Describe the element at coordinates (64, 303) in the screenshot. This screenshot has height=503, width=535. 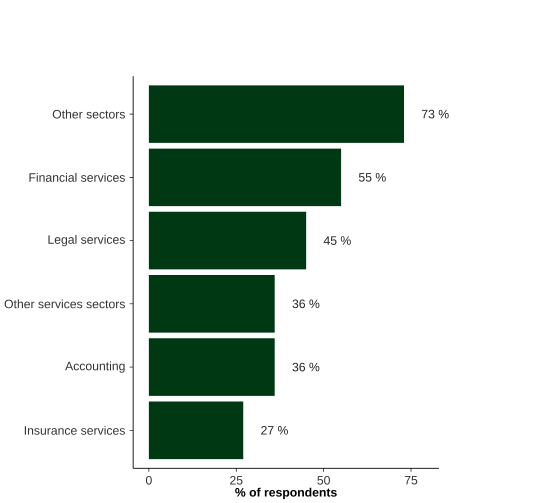
I see `y-tick-label: Other services sectors` at that location.